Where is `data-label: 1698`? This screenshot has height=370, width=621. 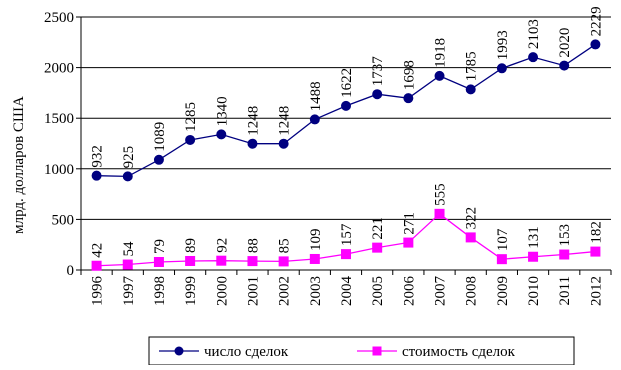
data-label: 1698 is located at coordinates (409, 75).